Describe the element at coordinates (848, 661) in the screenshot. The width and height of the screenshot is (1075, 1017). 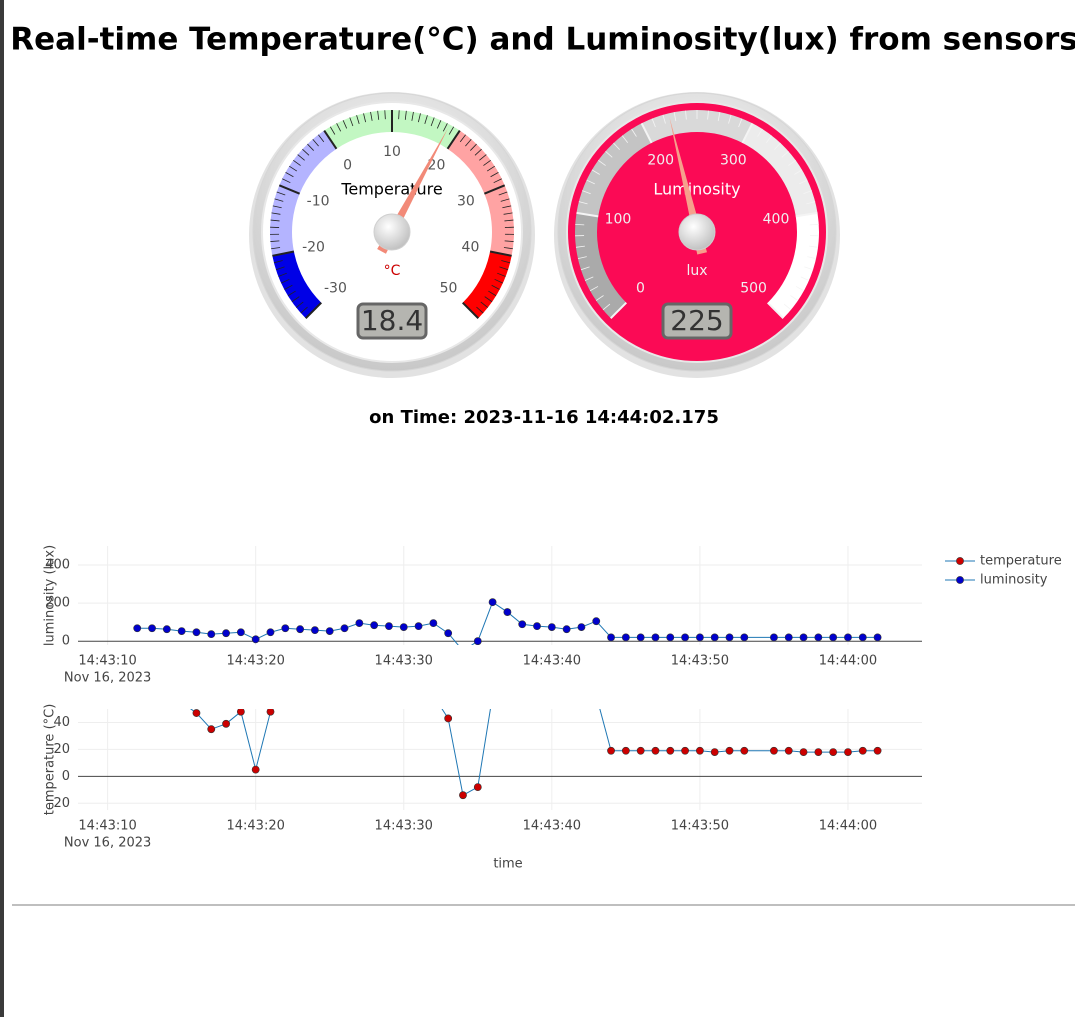
I see `x-tick-label: 14:44:00` at that location.